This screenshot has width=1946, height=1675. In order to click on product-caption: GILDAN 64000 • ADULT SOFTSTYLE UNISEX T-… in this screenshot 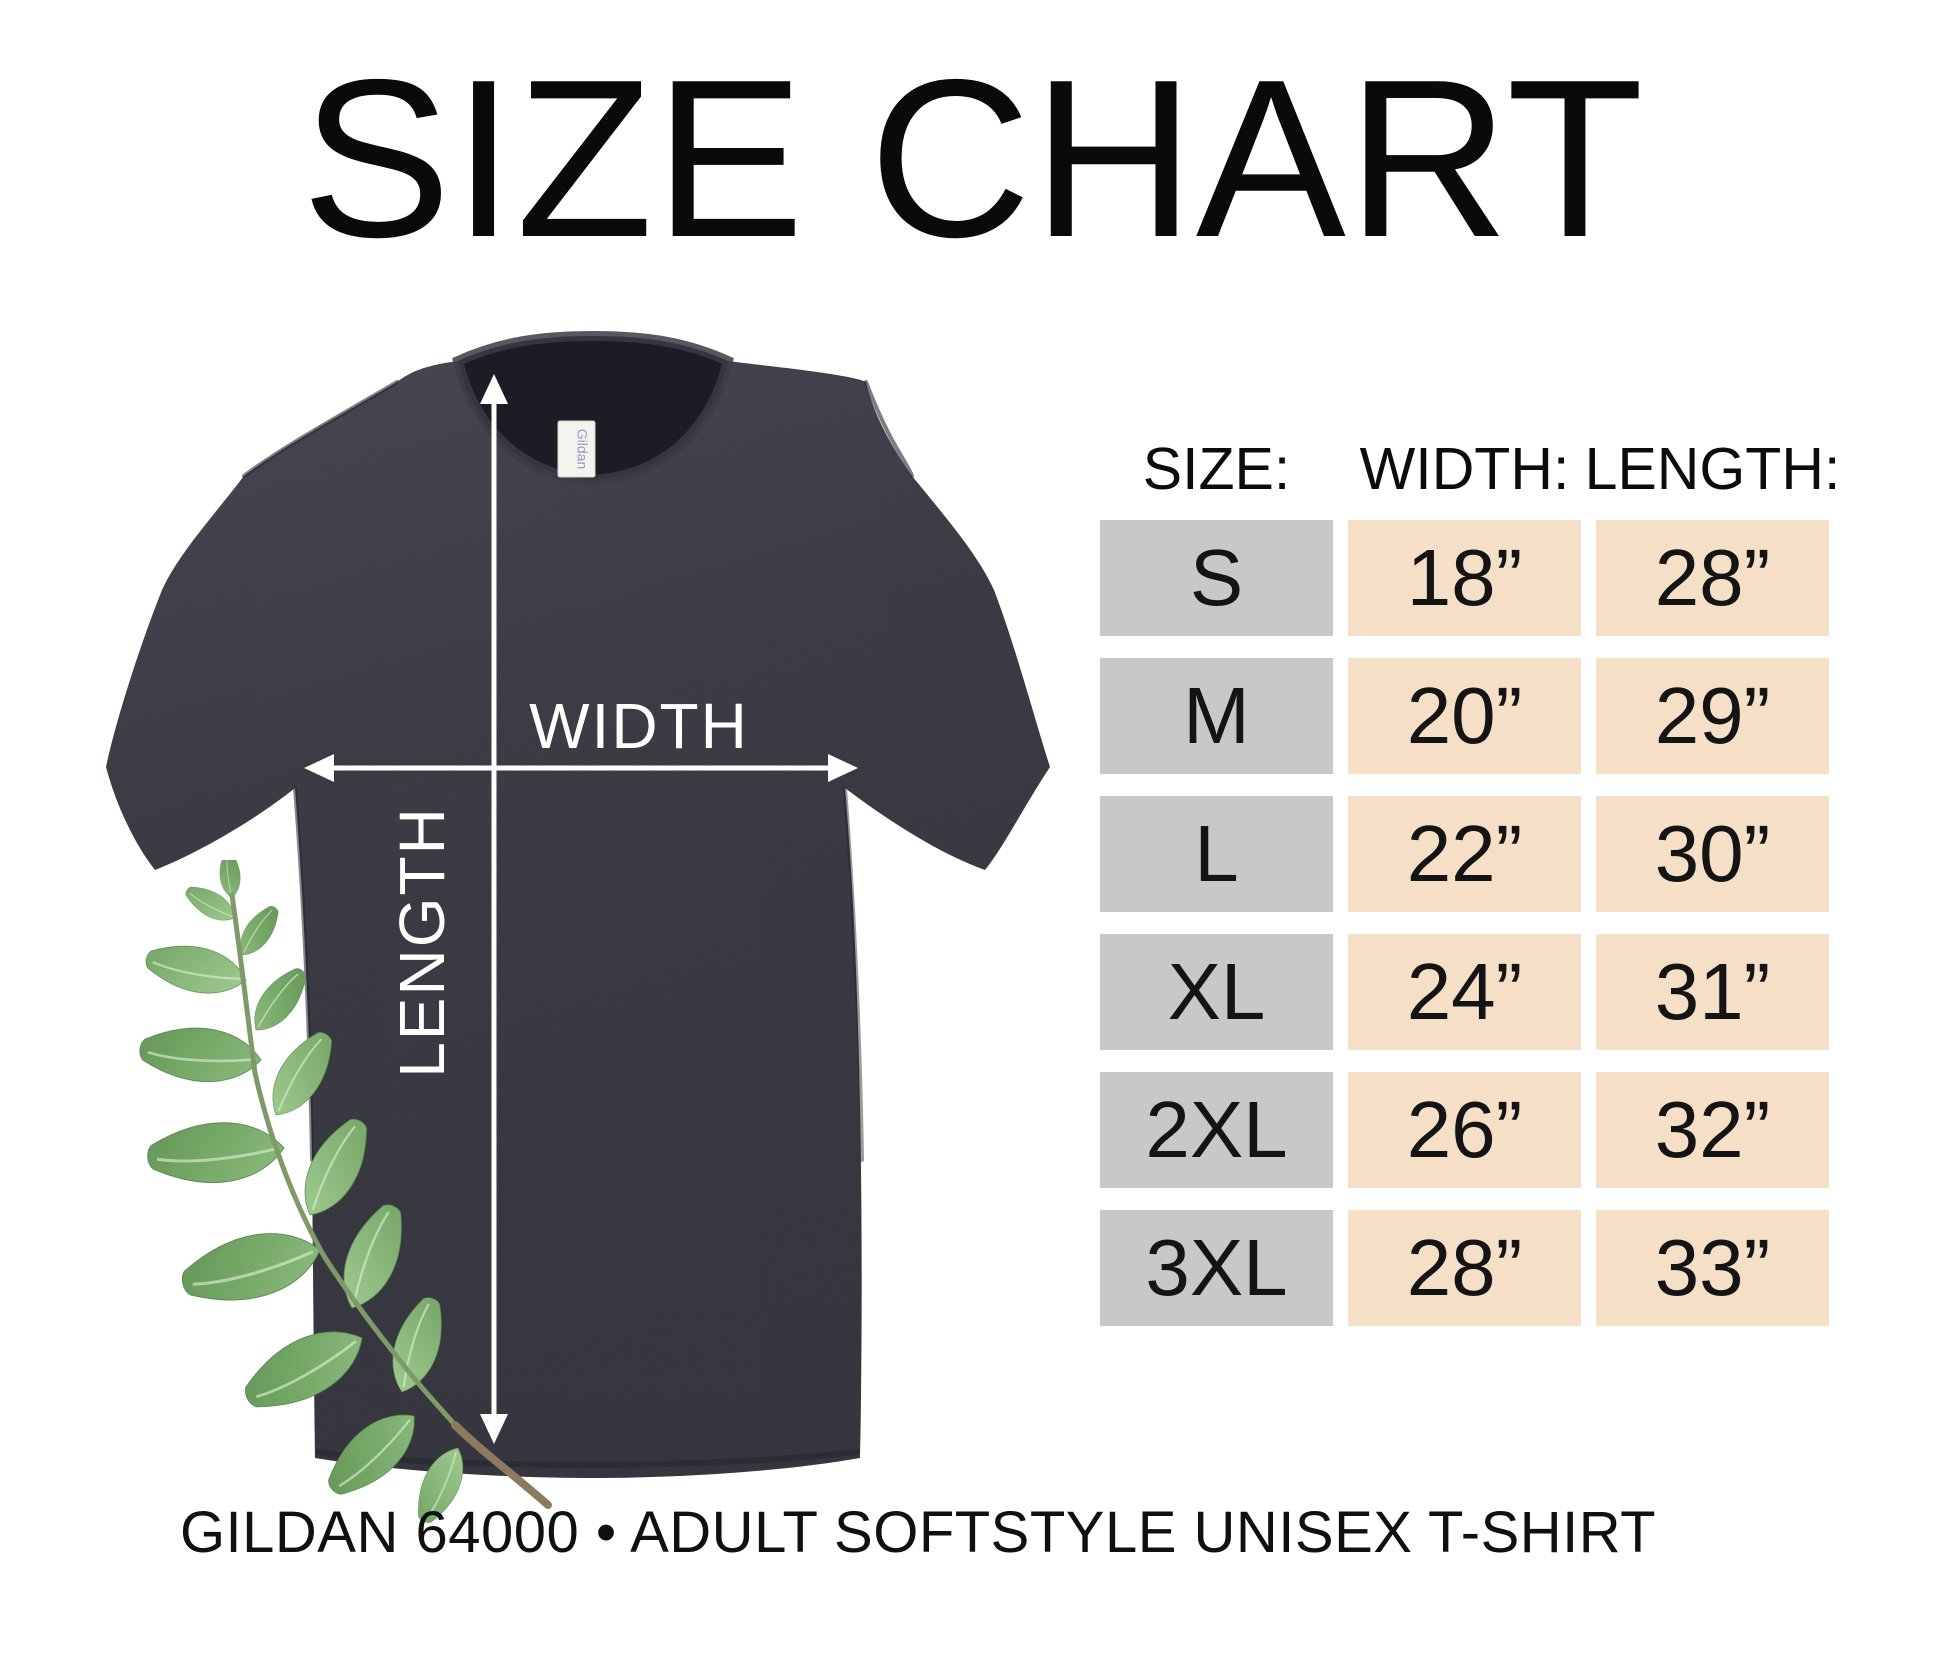, I will do `click(918, 1532)`.